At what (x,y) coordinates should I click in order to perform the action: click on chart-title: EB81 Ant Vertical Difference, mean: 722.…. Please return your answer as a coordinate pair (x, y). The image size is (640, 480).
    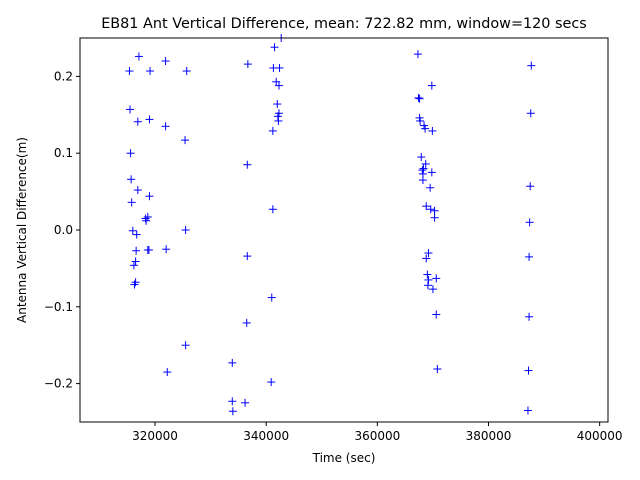
    Looking at the image, I should click on (344, 24).